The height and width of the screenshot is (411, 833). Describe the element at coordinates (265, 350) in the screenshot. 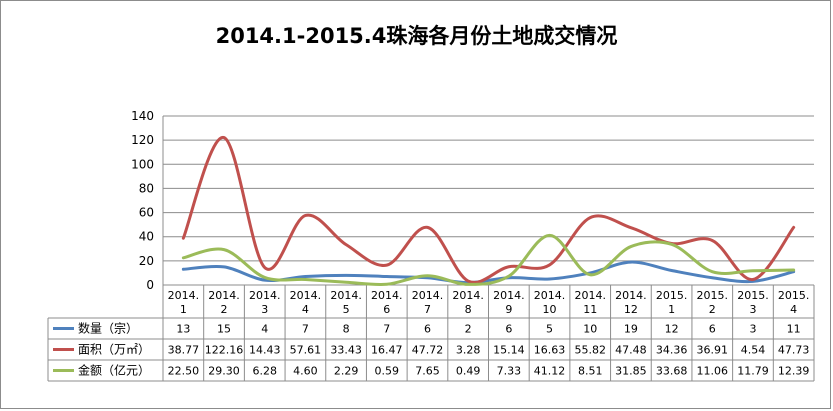

I see `data-label: 14.43` at that location.